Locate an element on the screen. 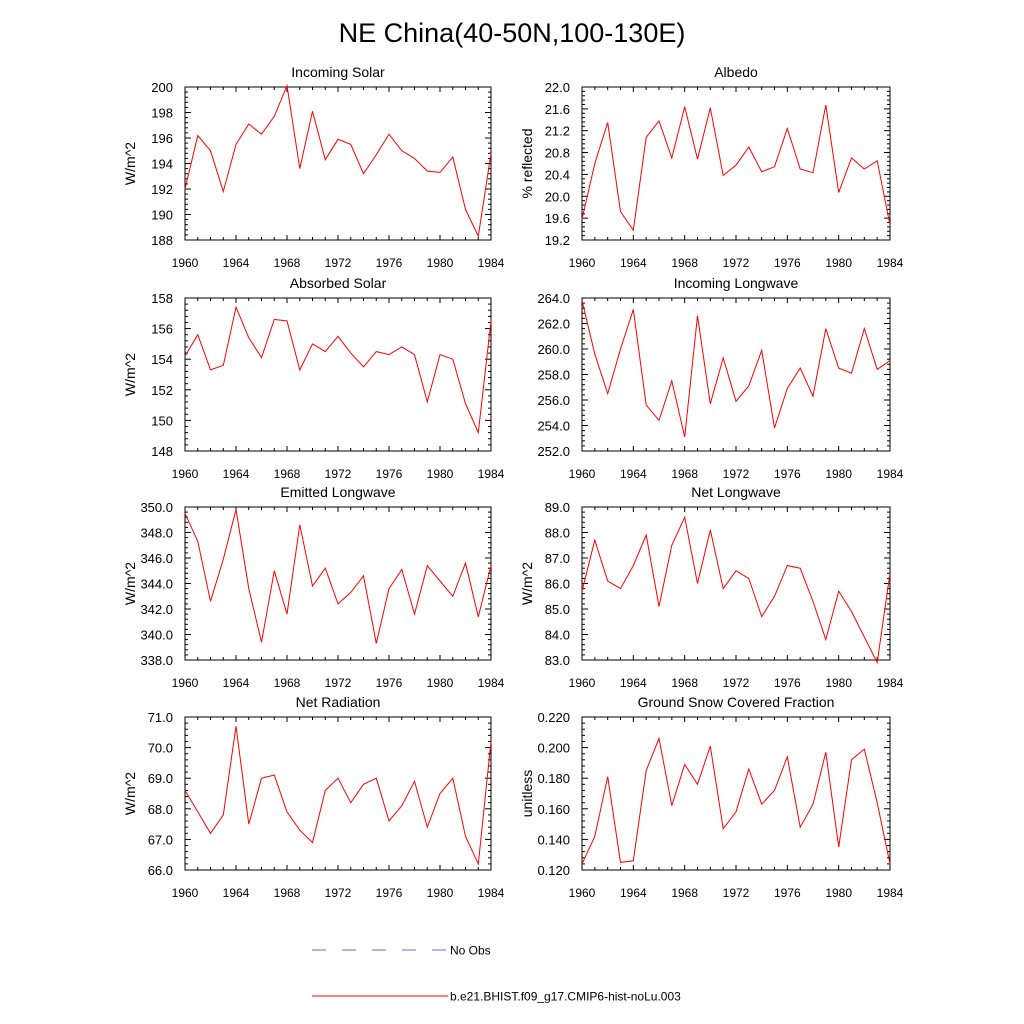 The image size is (1024, 1024). y-tick-label: 340.0 is located at coordinates (156, 635).